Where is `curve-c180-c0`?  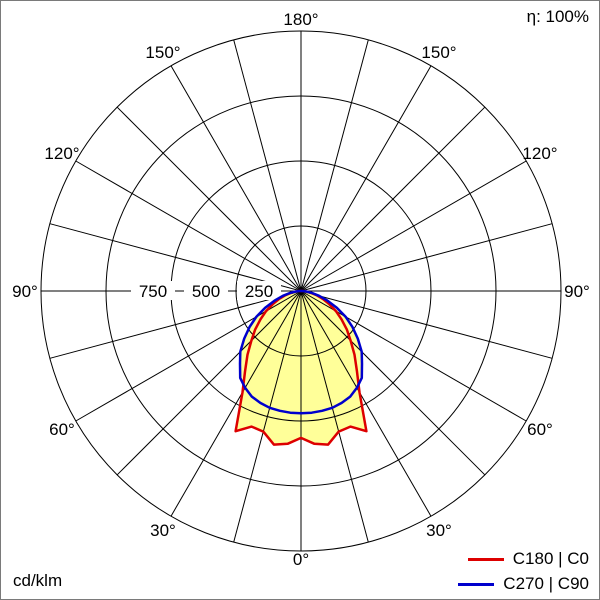
curve-c180-c0 is located at coordinates (301, 367).